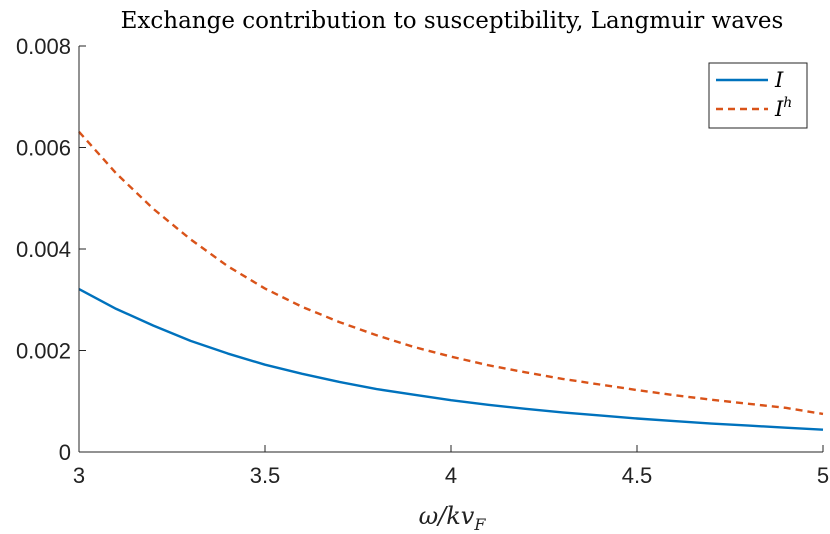  I want to click on y-tick-label: 0.008, so click(43, 46).